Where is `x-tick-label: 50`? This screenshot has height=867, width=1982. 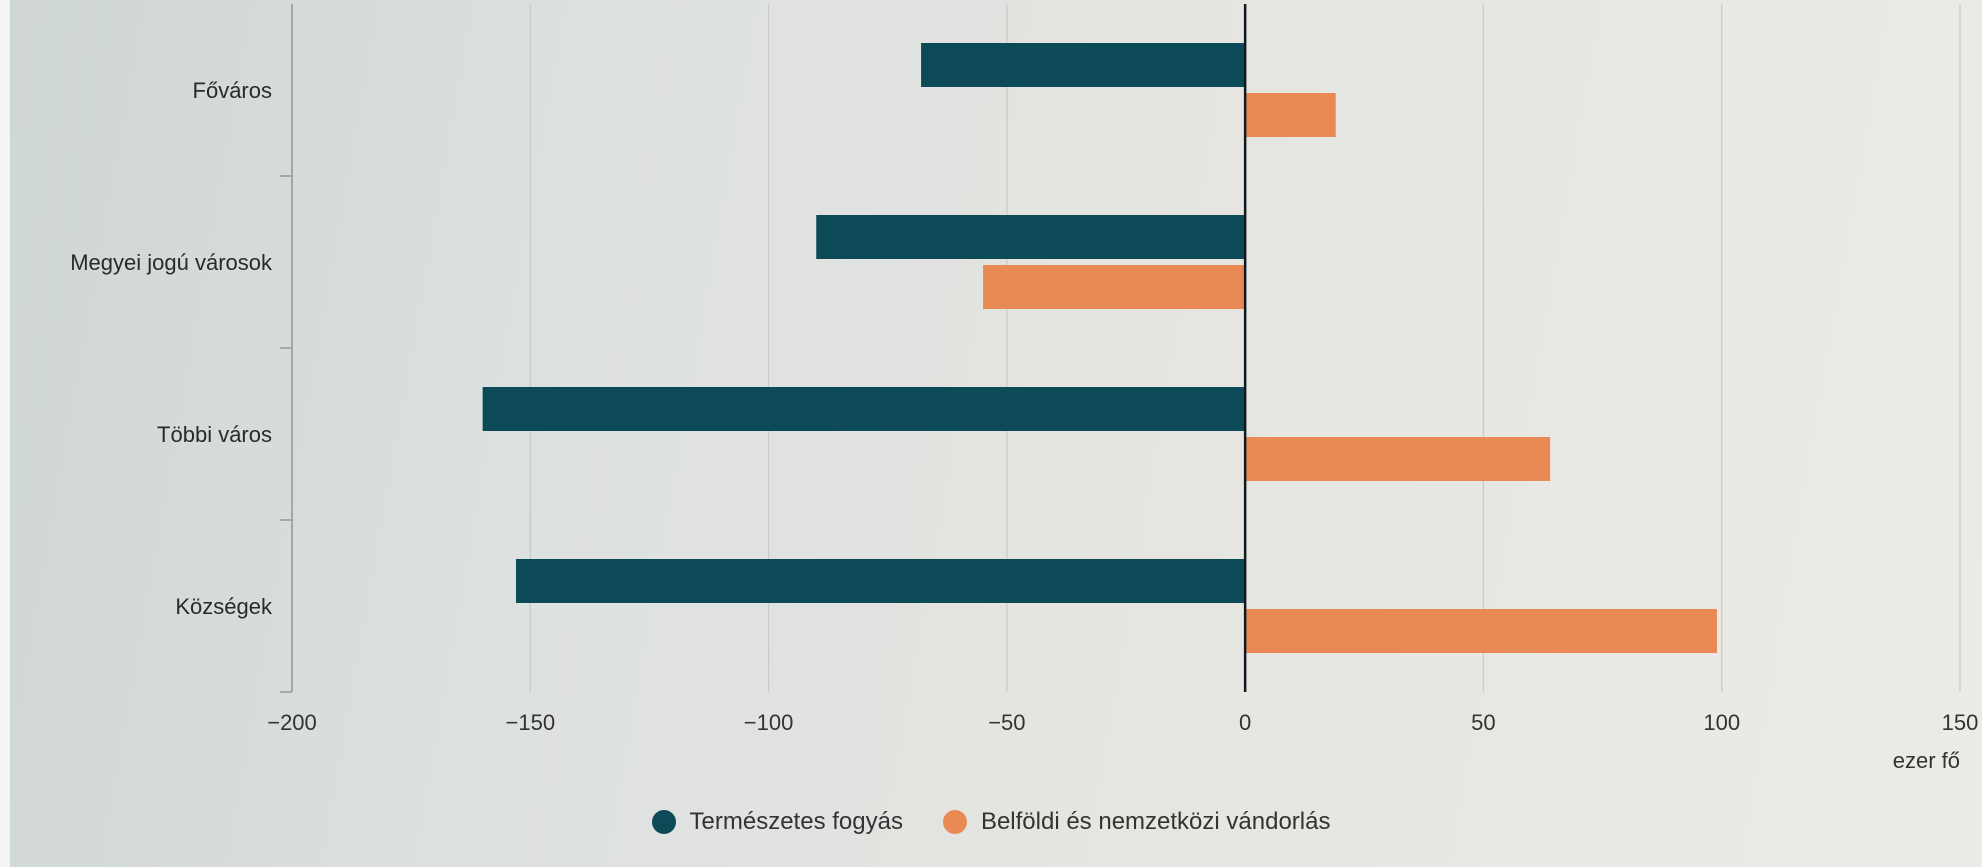 x-tick-label: 50 is located at coordinates (1483, 722).